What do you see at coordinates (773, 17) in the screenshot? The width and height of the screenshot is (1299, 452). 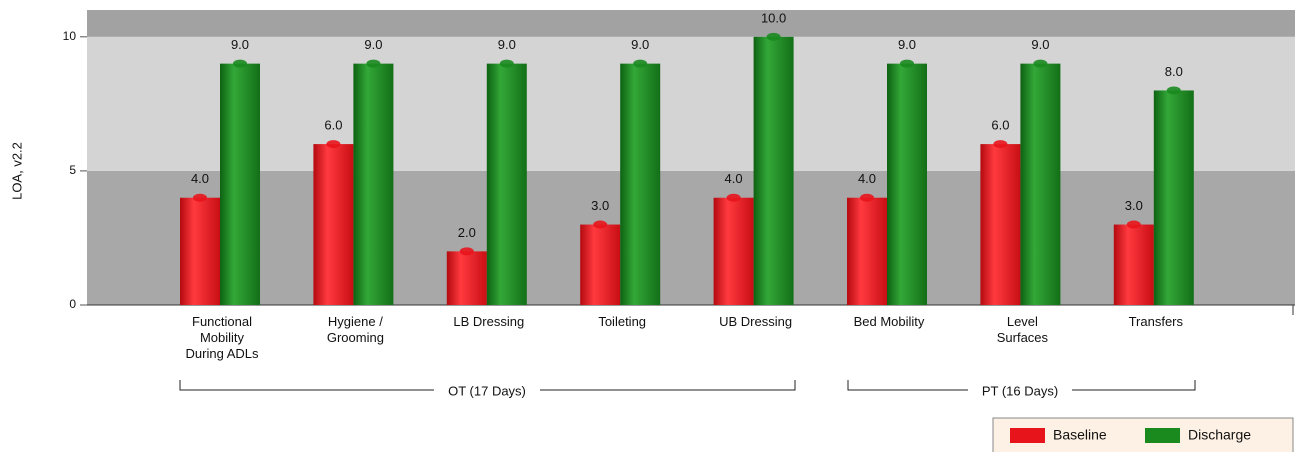 I see `value-label: 10.0` at bounding box center [773, 17].